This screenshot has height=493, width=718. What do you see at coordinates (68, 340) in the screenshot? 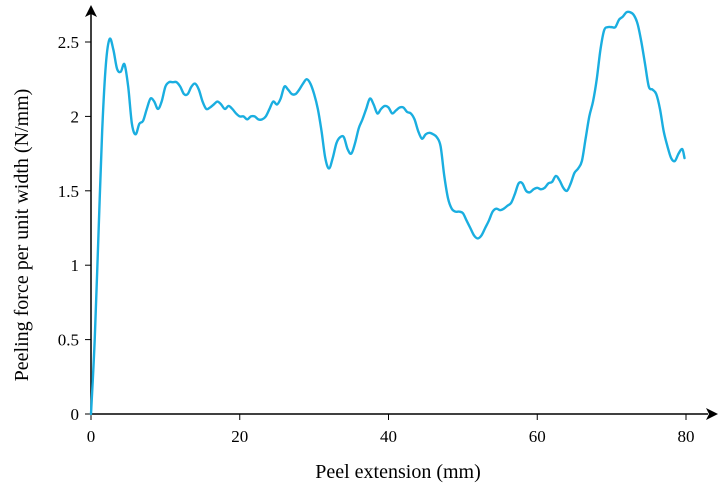
I see `y-tick-label: 0.5` at bounding box center [68, 340].